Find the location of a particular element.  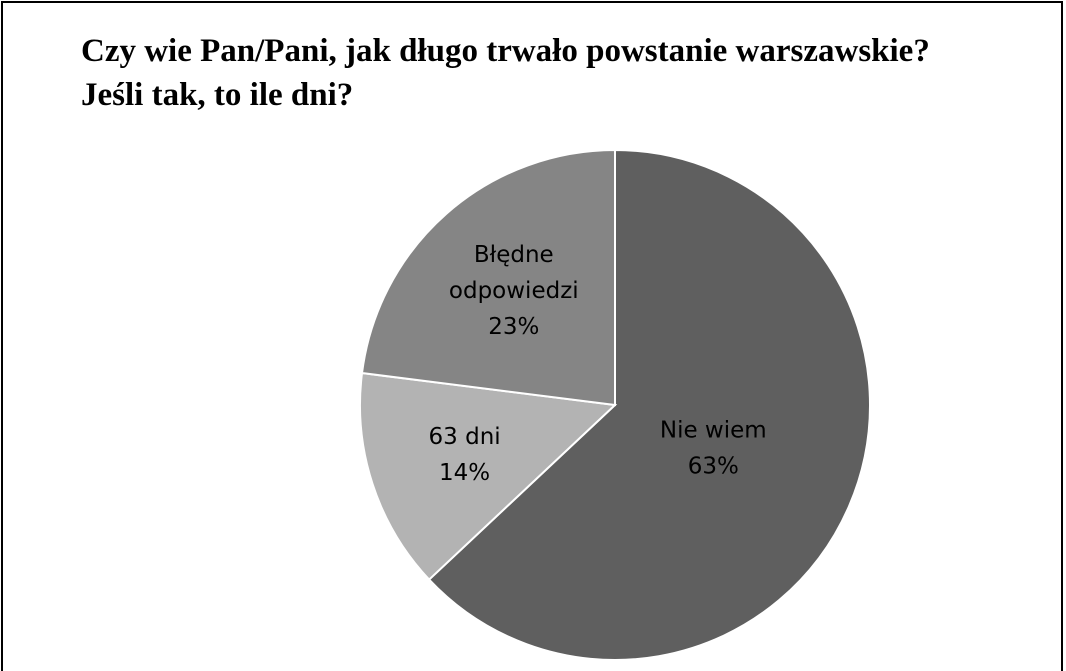

pie-slice-63-dni is located at coordinates (488, 476).